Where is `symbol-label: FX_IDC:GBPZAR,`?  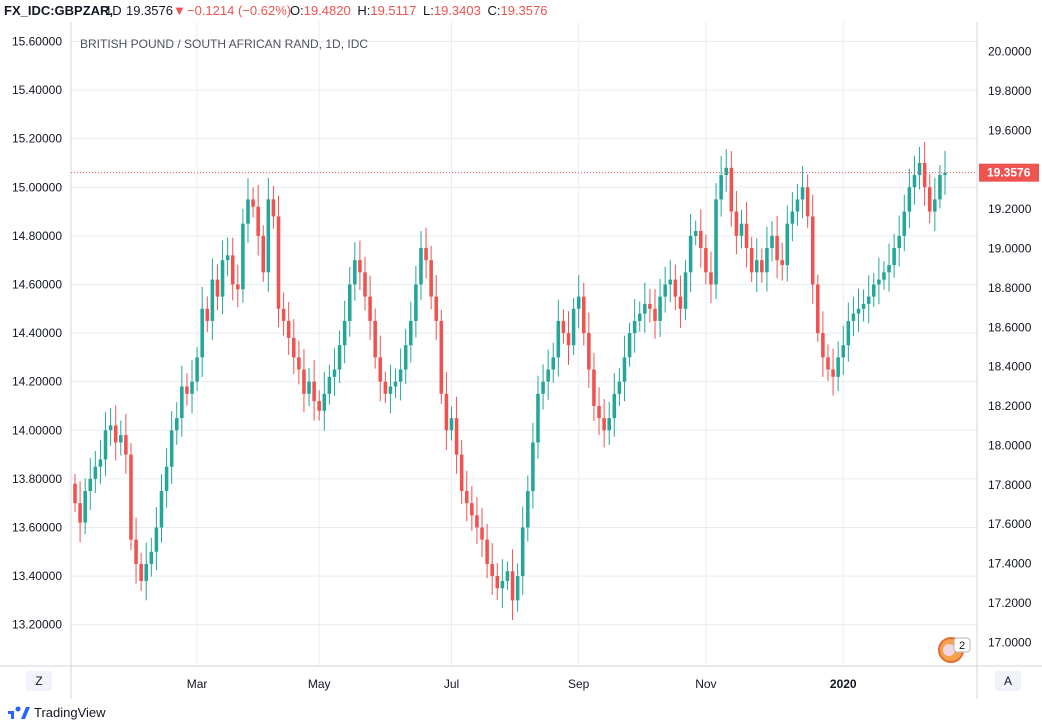
symbol-label: FX_IDC:GBPZAR, is located at coordinates (59, 10).